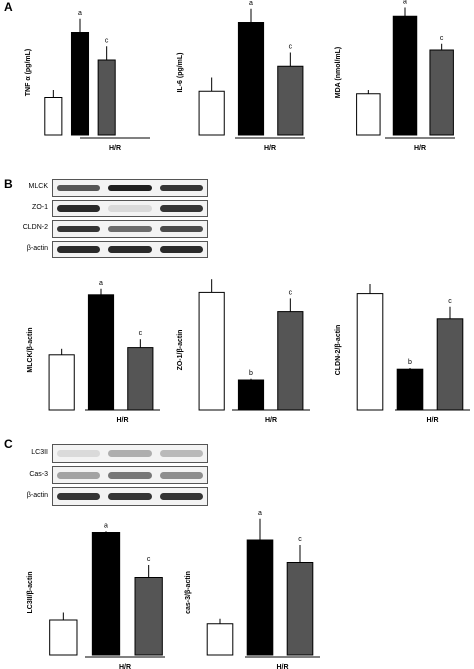 This screenshot has height=669, width=474. Describe the element at coordinates (243, 351) in the screenshot. I see `chart-zo1: ZO-1/β-actin b c H/R` at that location.